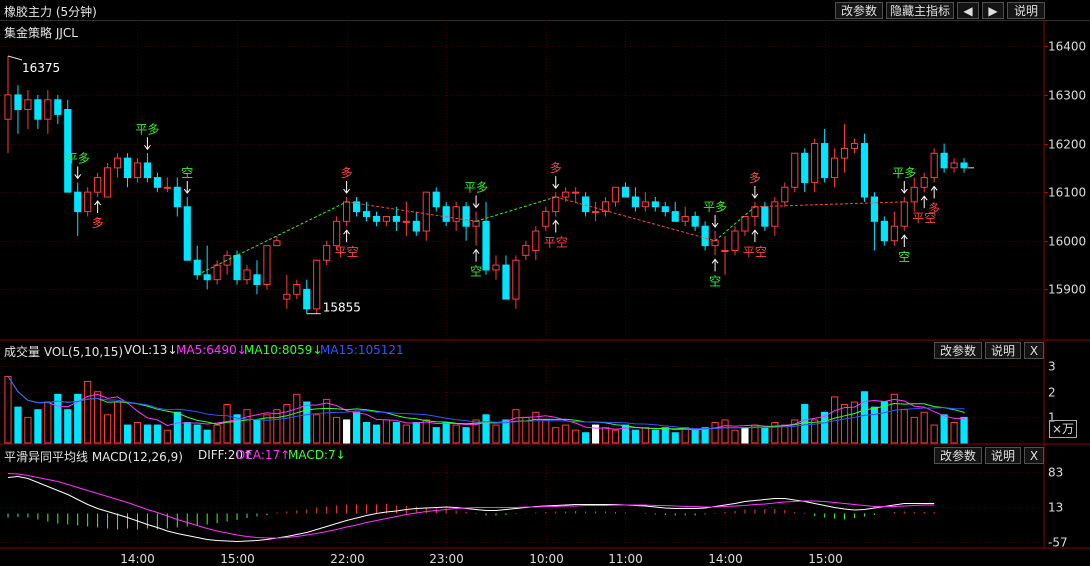 The width and height of the screenshot is (1090, 566). Describe the element at coordinates (1055, 473) in the screenshot. I see `y-tick-label: 83` at that location.